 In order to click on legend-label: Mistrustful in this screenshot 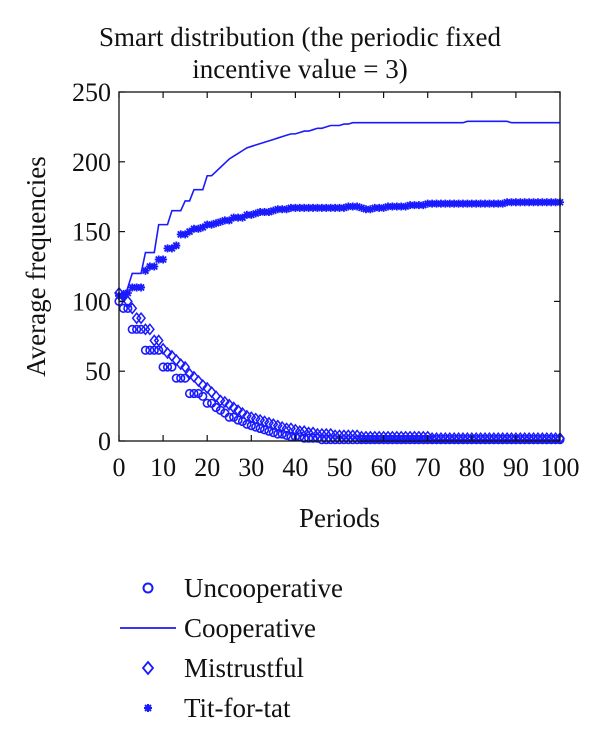, I will do `click(244, 667)`.